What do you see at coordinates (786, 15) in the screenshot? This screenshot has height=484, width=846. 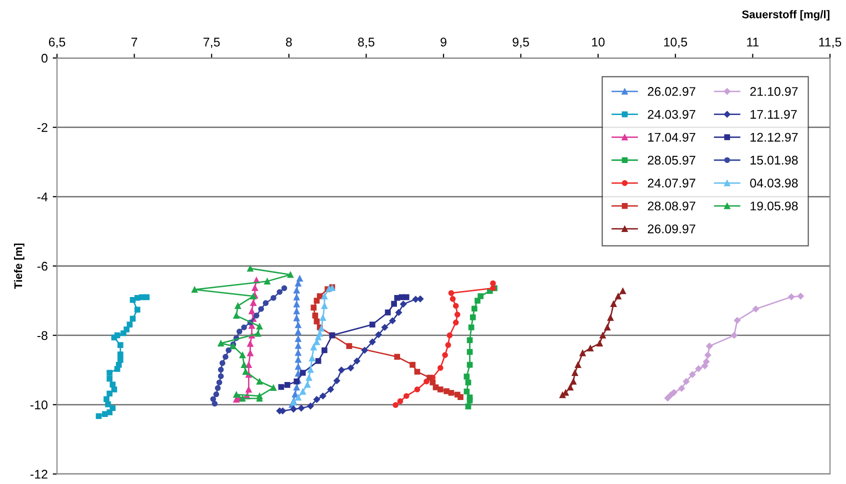 I see `x-axis-title: Sauerstoff [mg/l]` at bounding box center [786, 15].